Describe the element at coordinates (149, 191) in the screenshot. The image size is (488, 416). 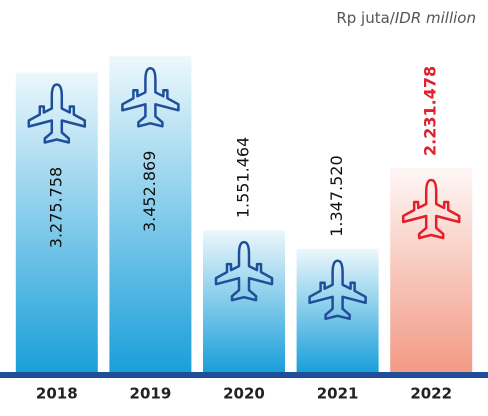
I see `value-label: 3.452.869` at that location.